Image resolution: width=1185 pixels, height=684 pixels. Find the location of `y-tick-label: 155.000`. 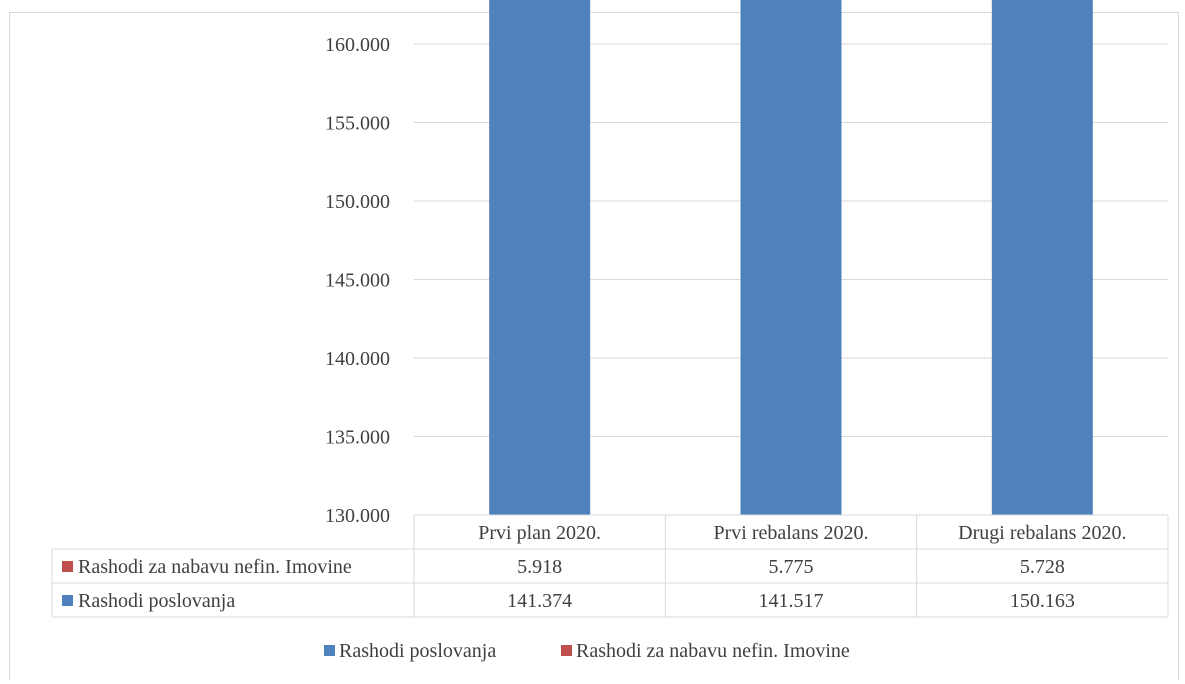

y-tick-label: 155.000 is located at coordinates (357, 124).